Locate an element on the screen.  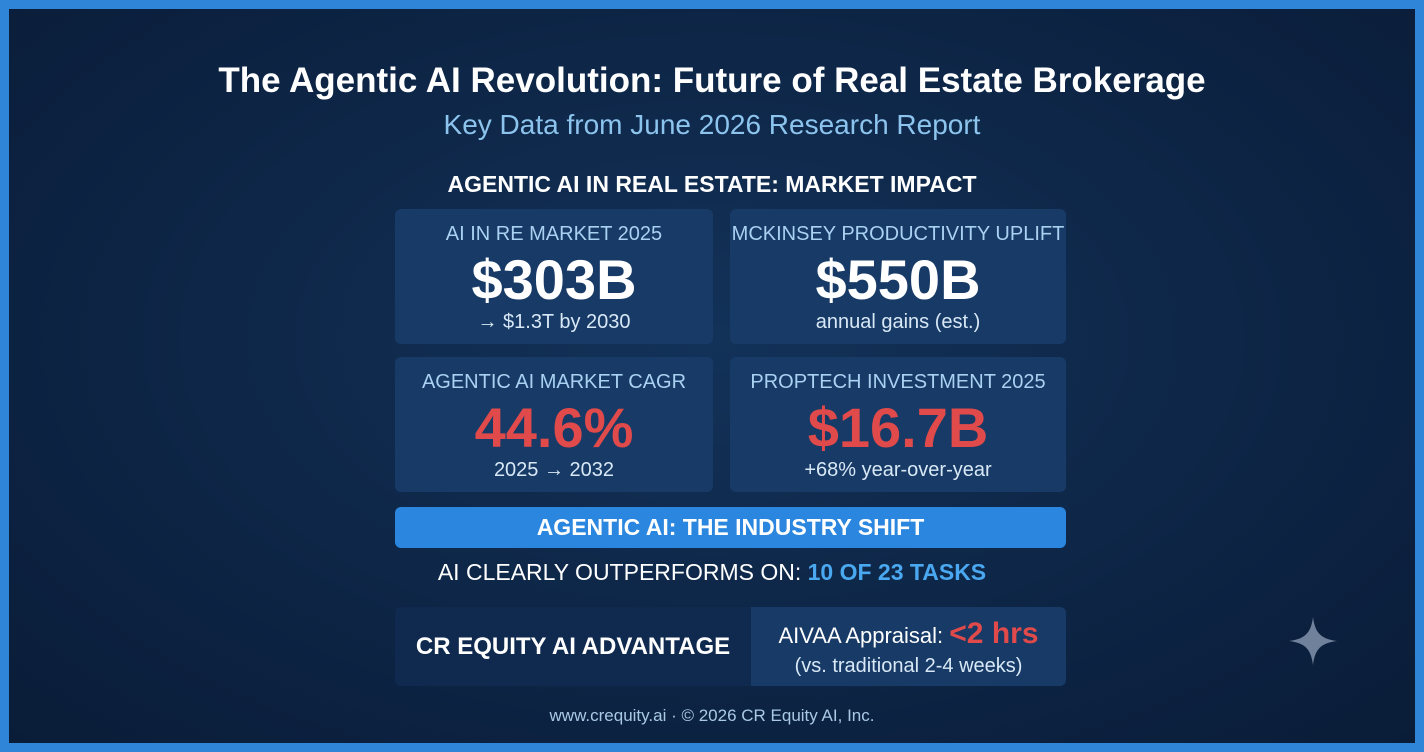
stat-card: AGENTIC AI MARKET CAGR 44.6% 2025 → 2032 is located at coordinates (554, 424).